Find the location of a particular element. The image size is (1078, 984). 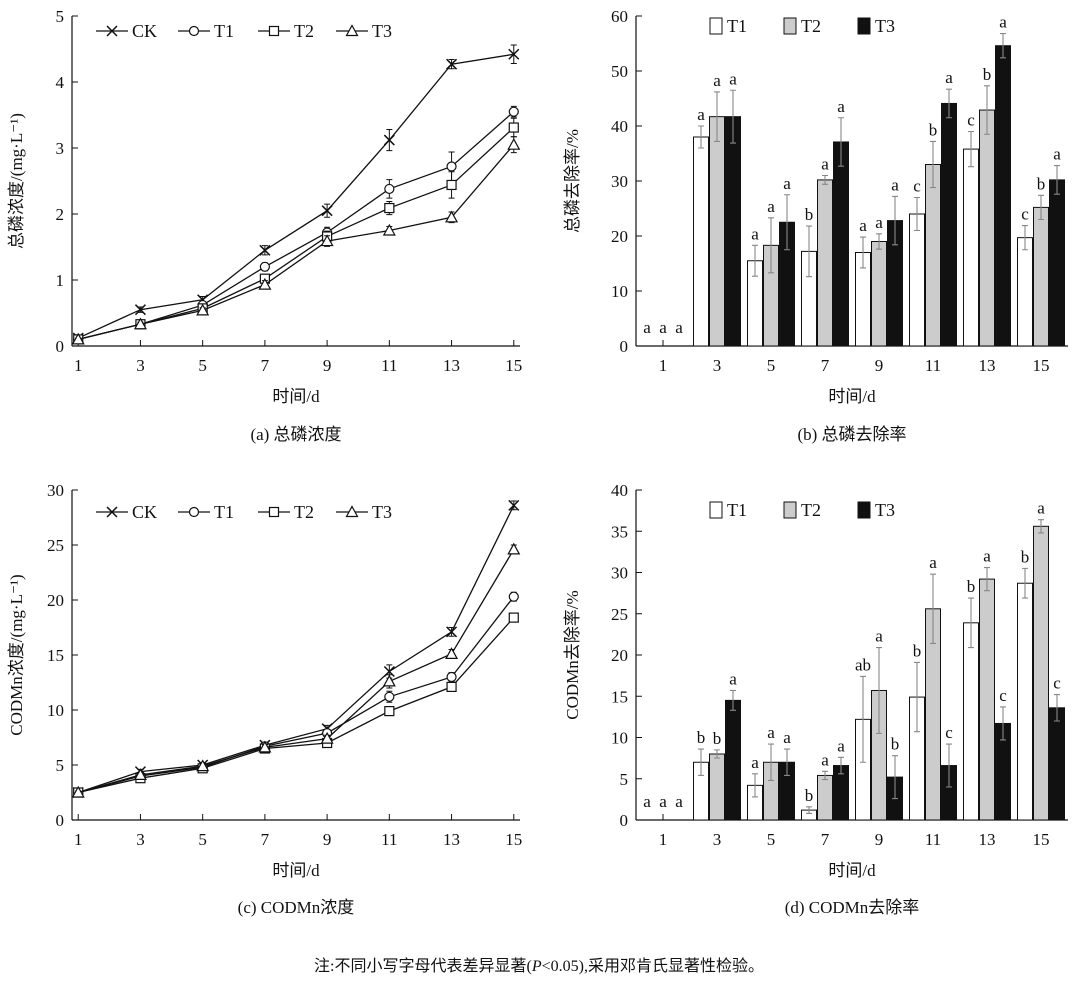

x-tick-label: 1 is located at coordinates (663, 365).